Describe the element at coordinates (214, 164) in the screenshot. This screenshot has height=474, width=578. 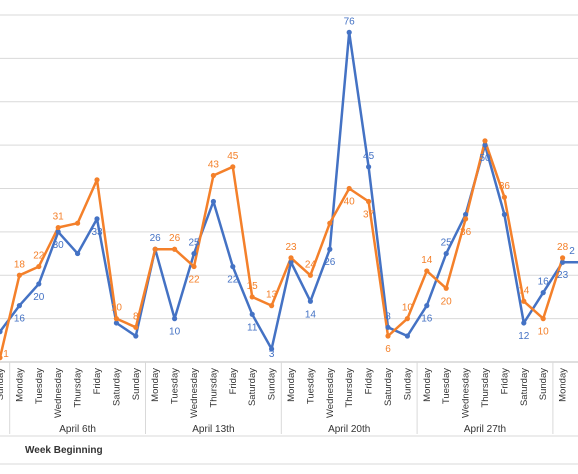
I see `data-label: 43` at that location.